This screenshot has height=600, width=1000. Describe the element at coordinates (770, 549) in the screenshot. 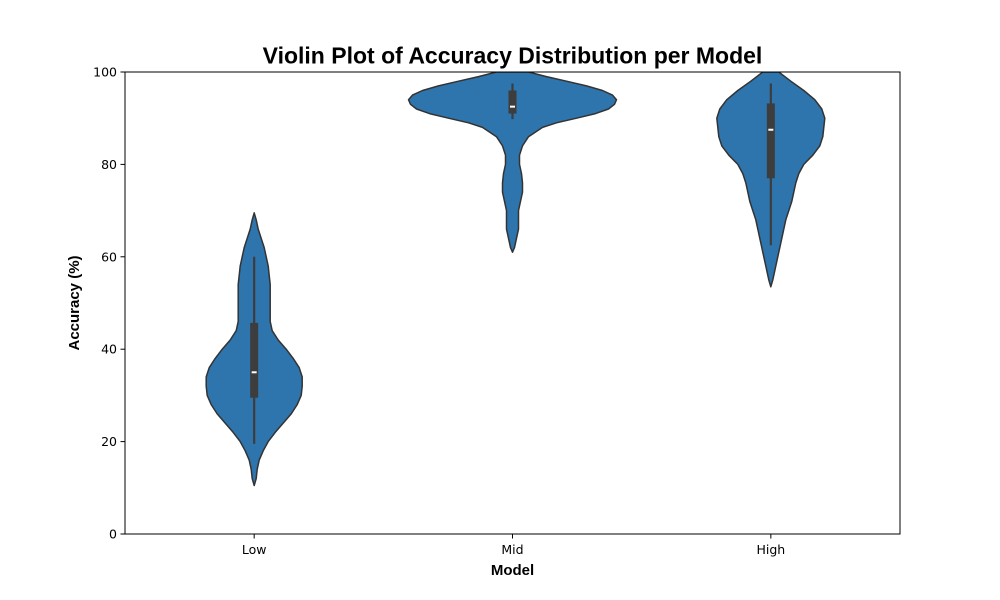

I see `x-tick-label-high: High` at that location.